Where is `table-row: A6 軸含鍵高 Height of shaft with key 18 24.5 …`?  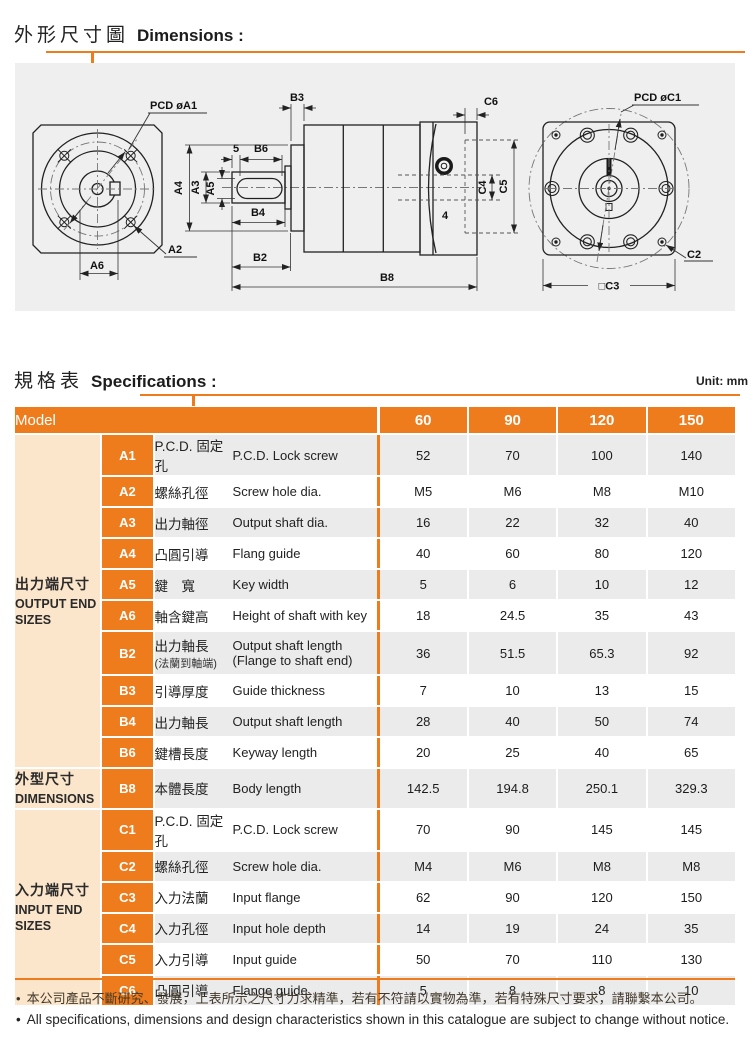
table-row: A6 軸含鍵高 Height of shaft with key 18 24.5 … is located at coordinates (375, 615).